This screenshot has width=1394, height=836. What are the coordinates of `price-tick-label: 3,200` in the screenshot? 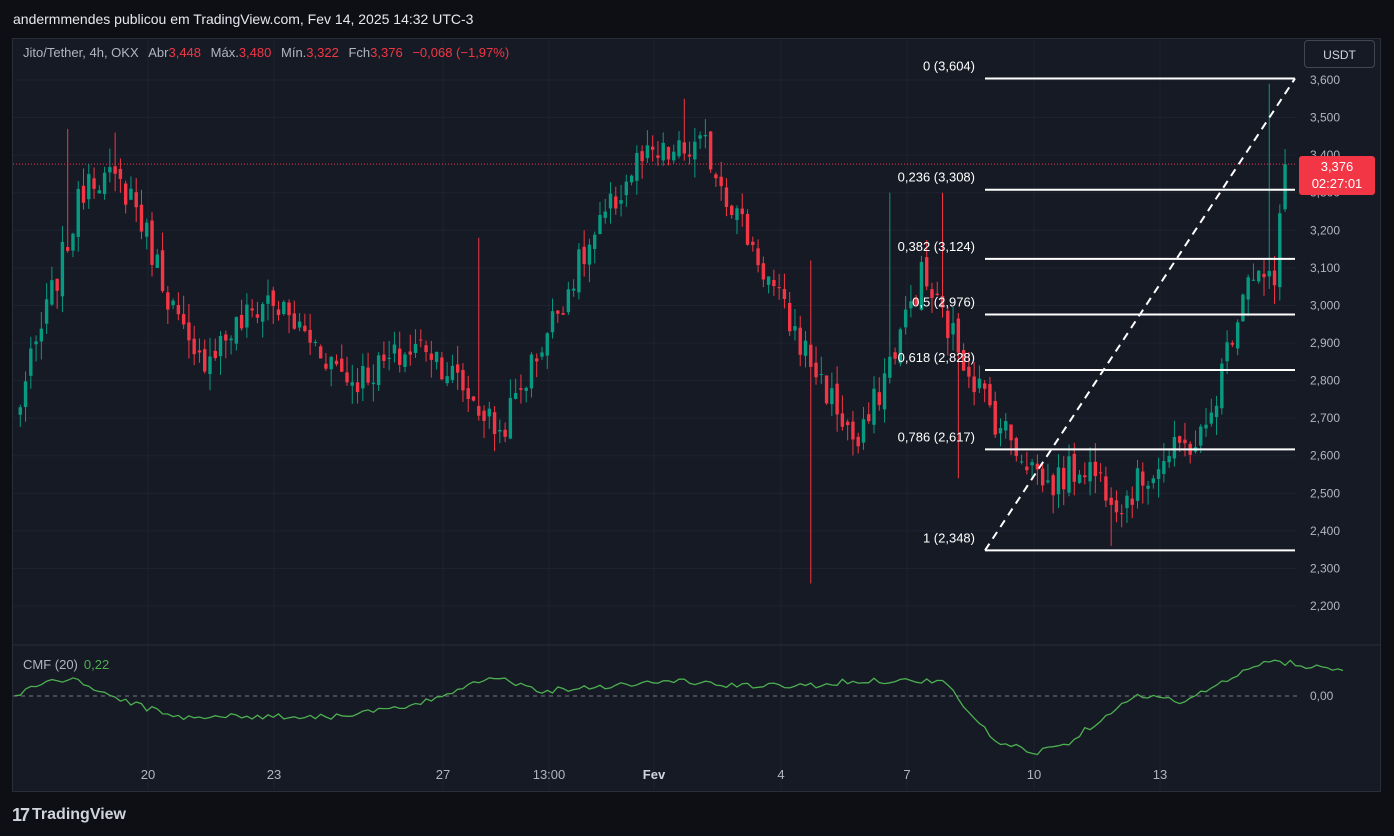 It's located at (1325, 230).